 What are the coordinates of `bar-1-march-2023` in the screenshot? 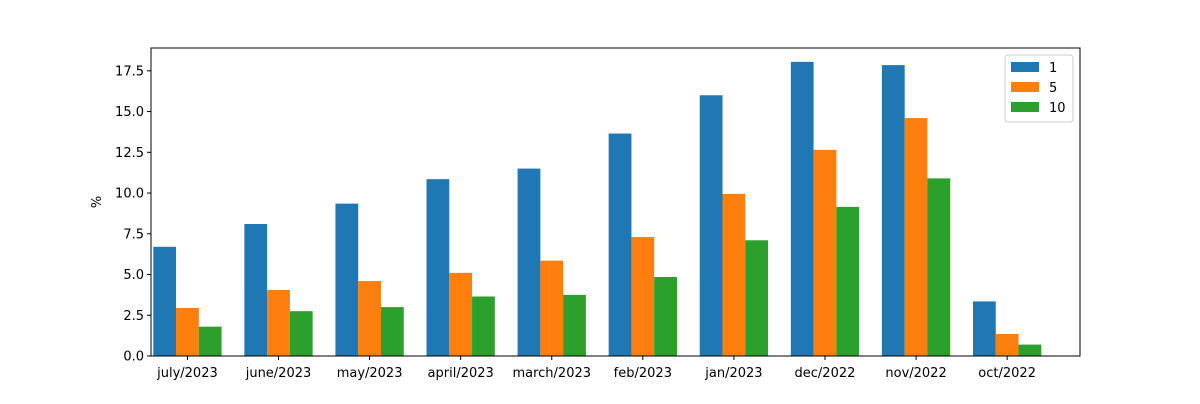 It's located at (529, 262).